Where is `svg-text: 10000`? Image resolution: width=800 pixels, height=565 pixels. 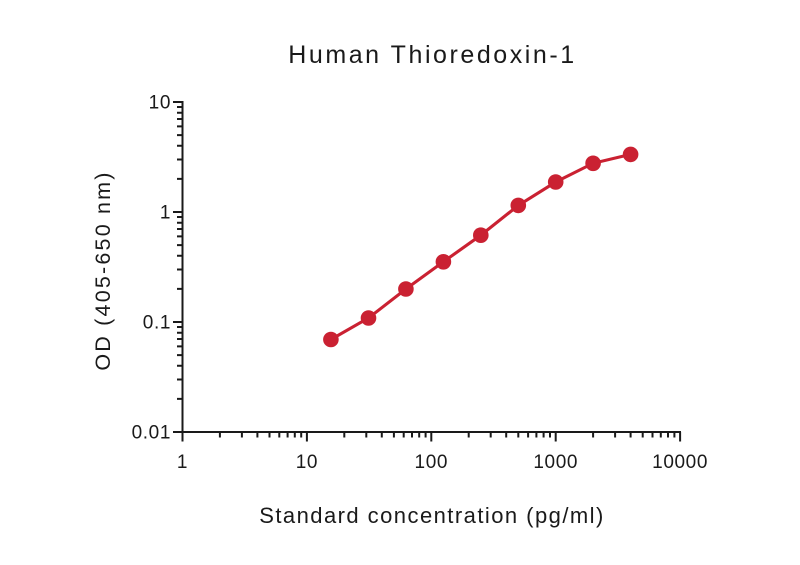 svg-text: 10000 is located at coordinates (680, 462).